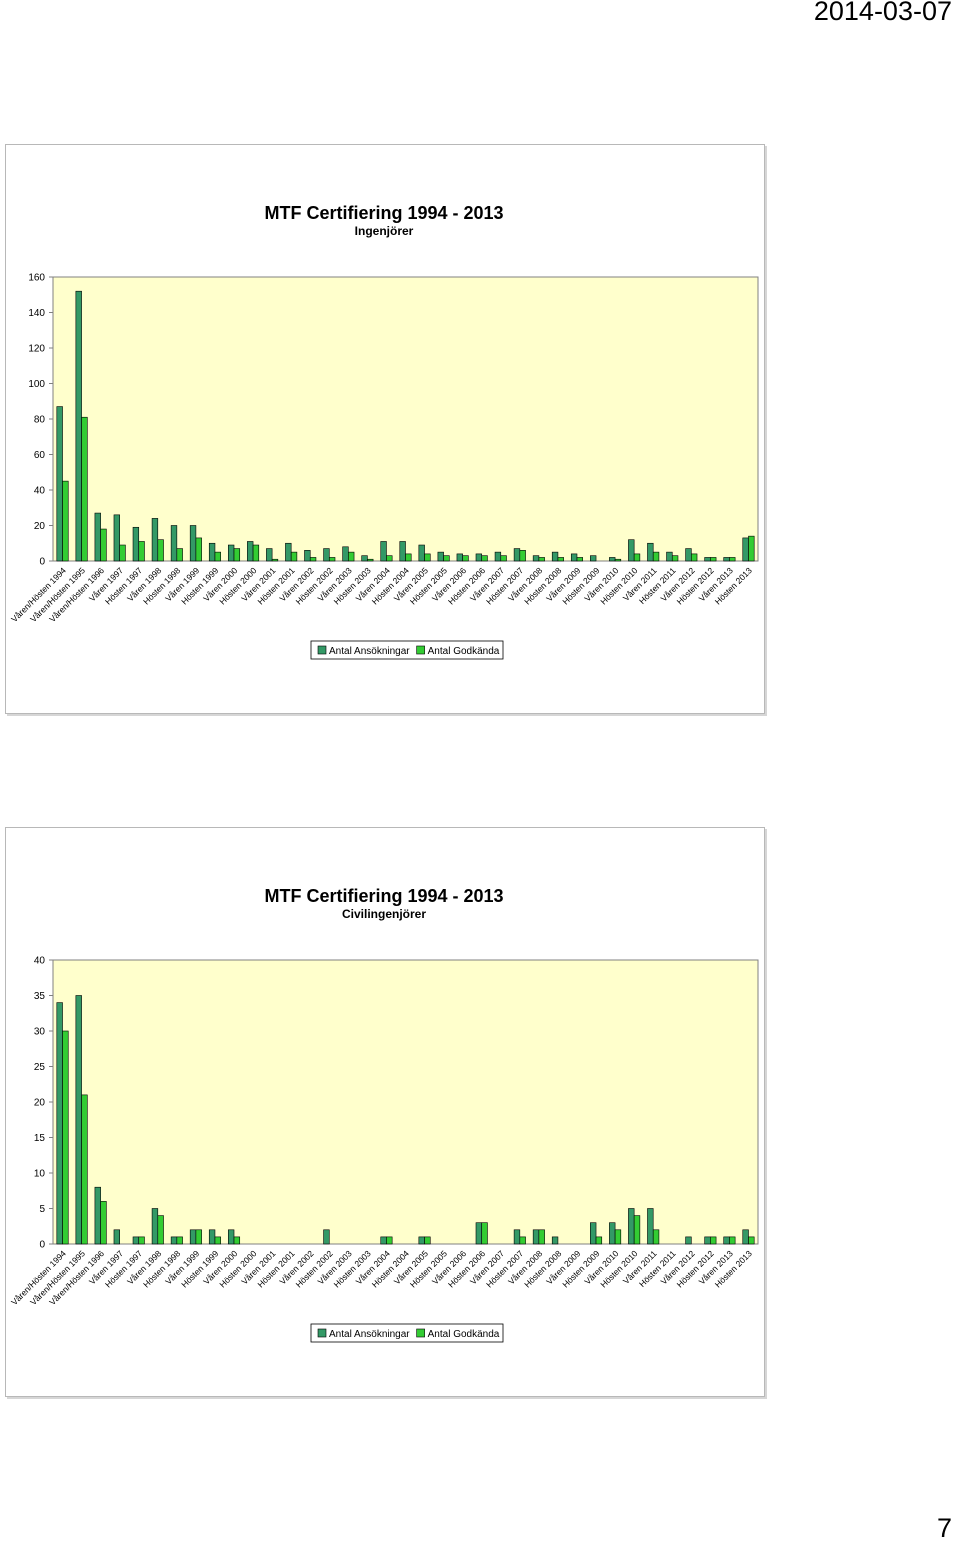 This screenshot has width=960, height=1544. What do you see at coordinates (40, 420) in the screenshot?
I see `y-tick-label: 80` at bounding box center [40, 420].